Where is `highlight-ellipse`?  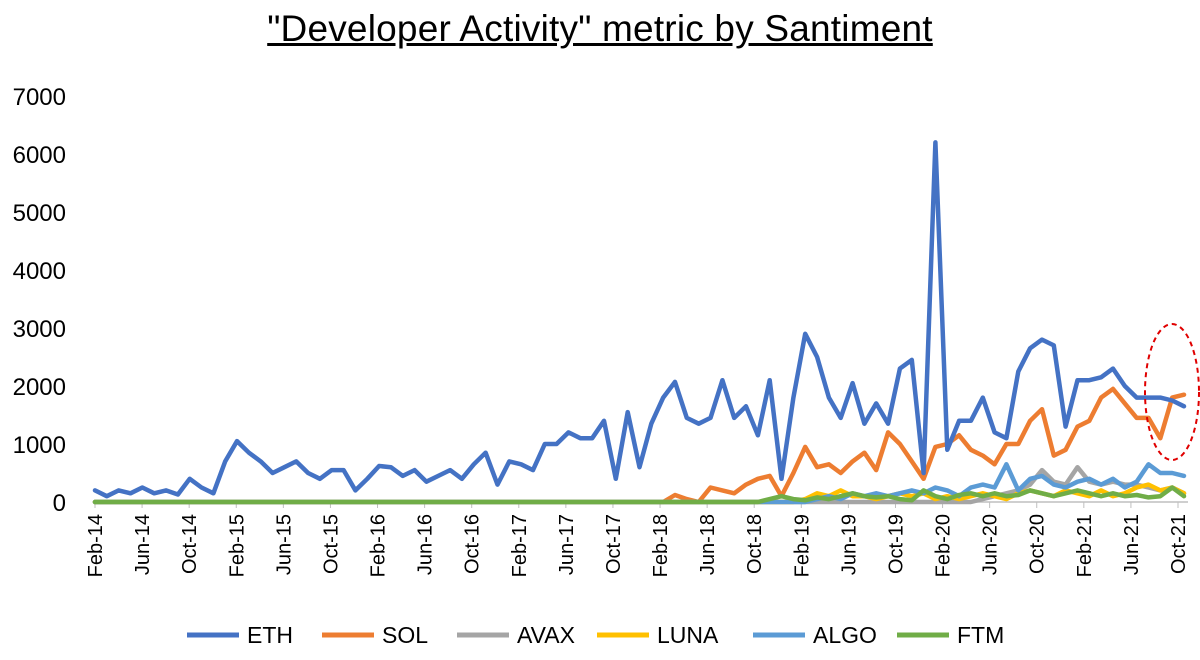
highlight-ellipse is located at coordinates (1172, 392).